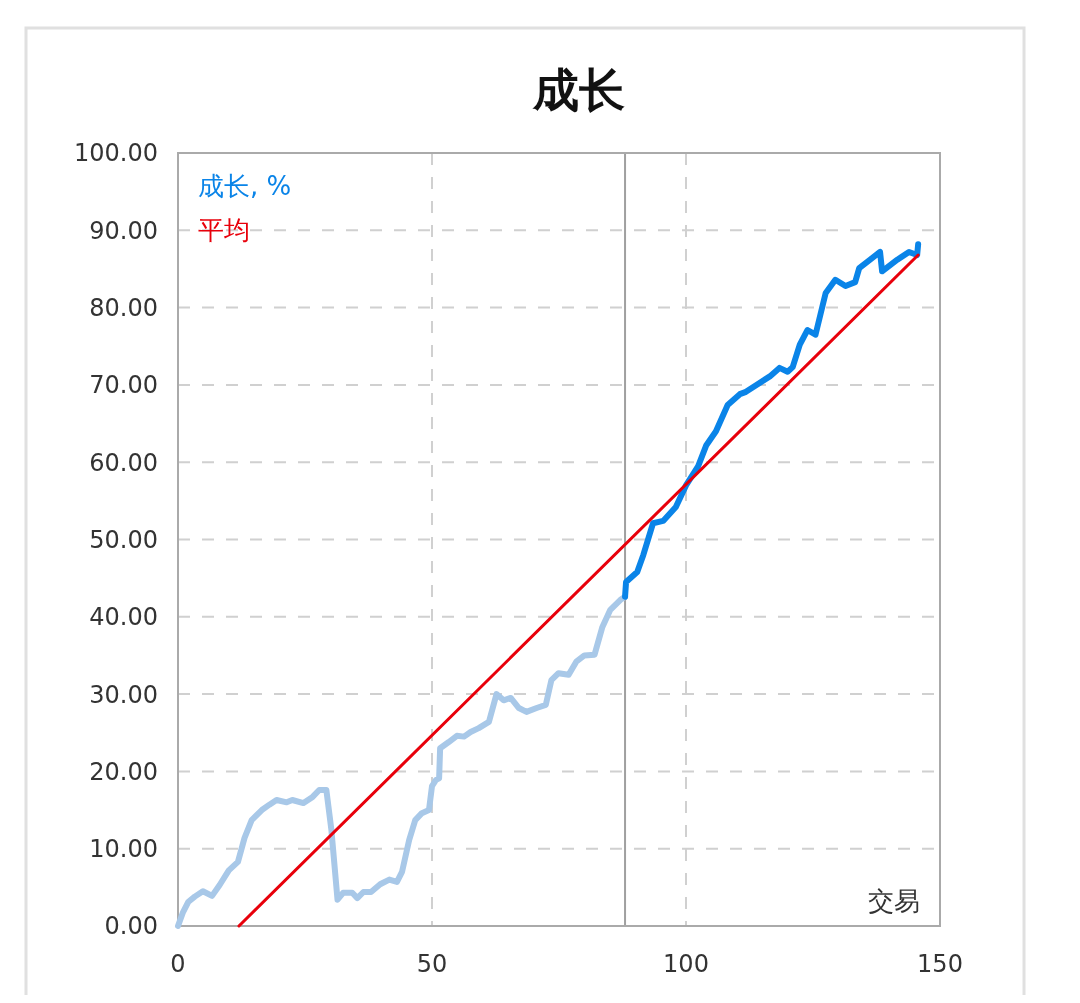 This screenshot has width=1080, height=1003. Describe the element at coordinates (224, 230) in the screenshot. I see `text: 平均` at that location.